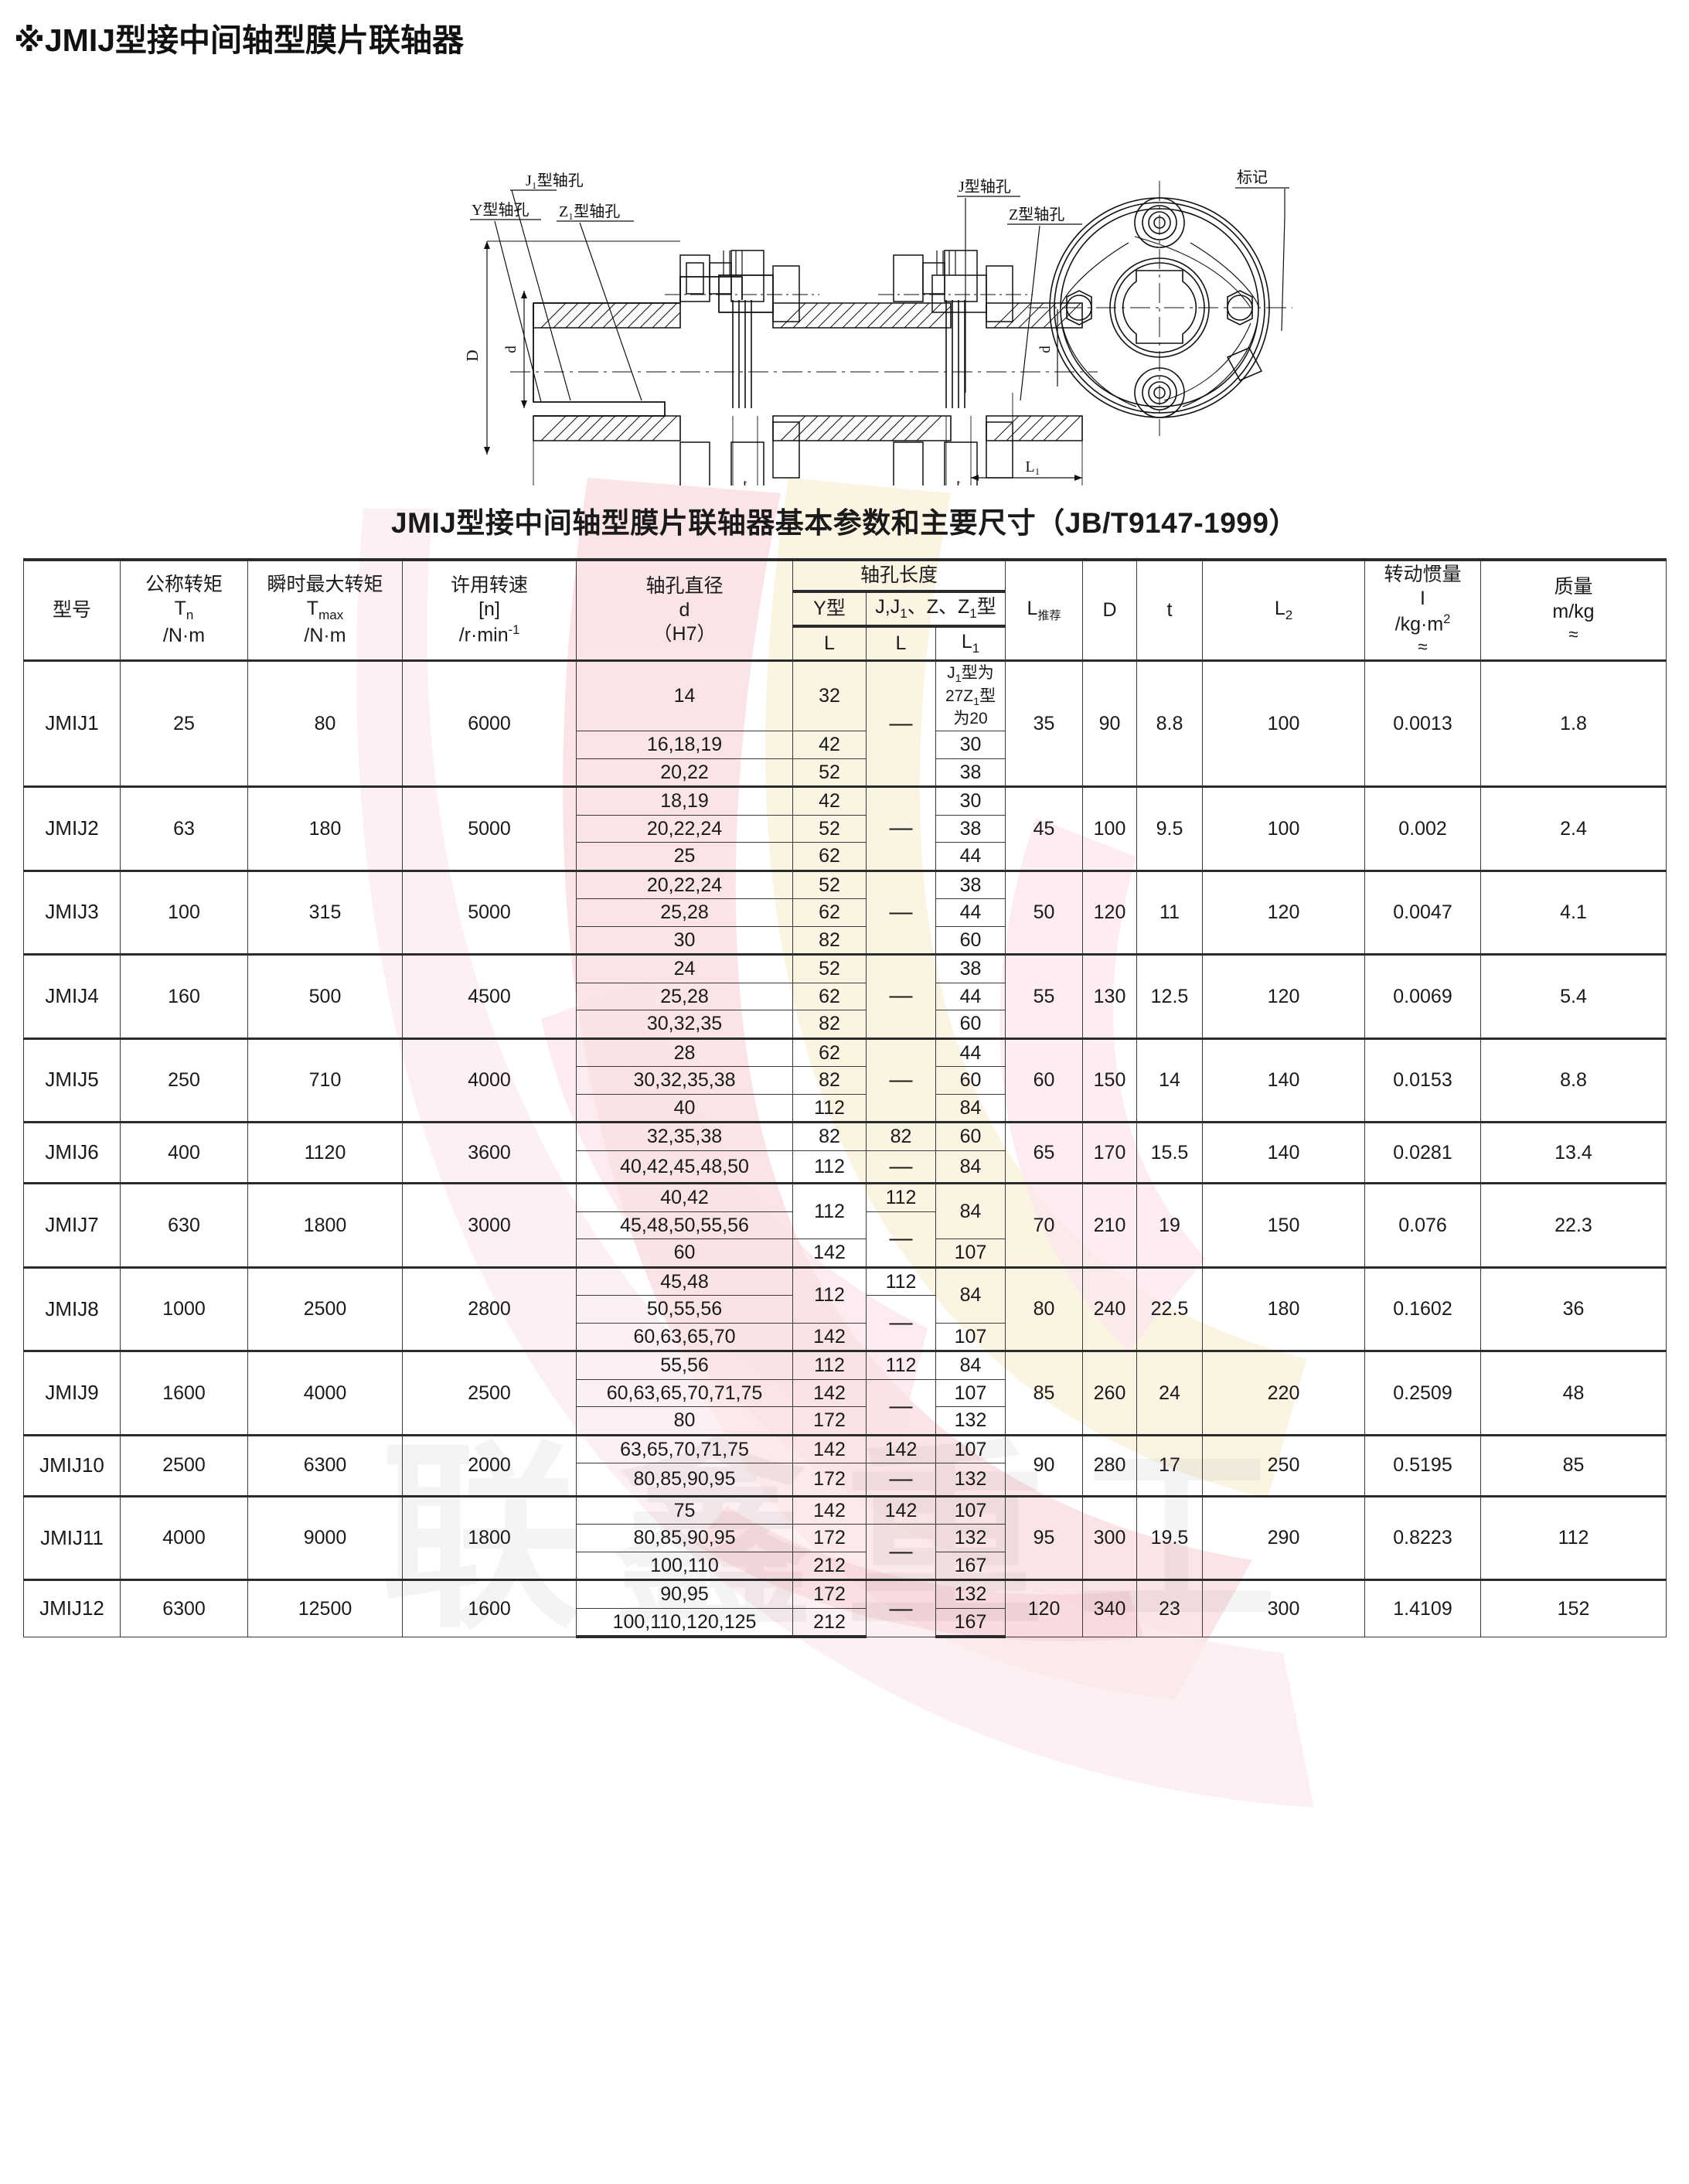  I want to click on cell-bore-length-y: 112, so click(830, 1365).